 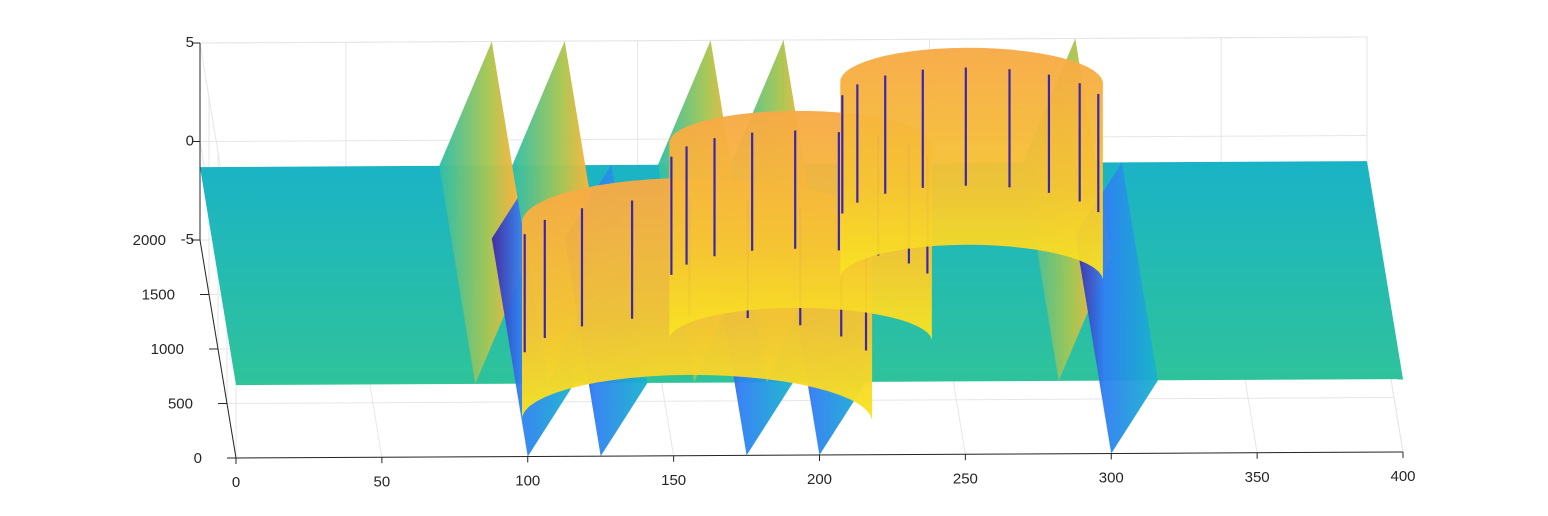 What do you see at coordinates (1111, 478) in the screenshot?
I see `x-tick-label: 300` at bounding box center [1111, 478].